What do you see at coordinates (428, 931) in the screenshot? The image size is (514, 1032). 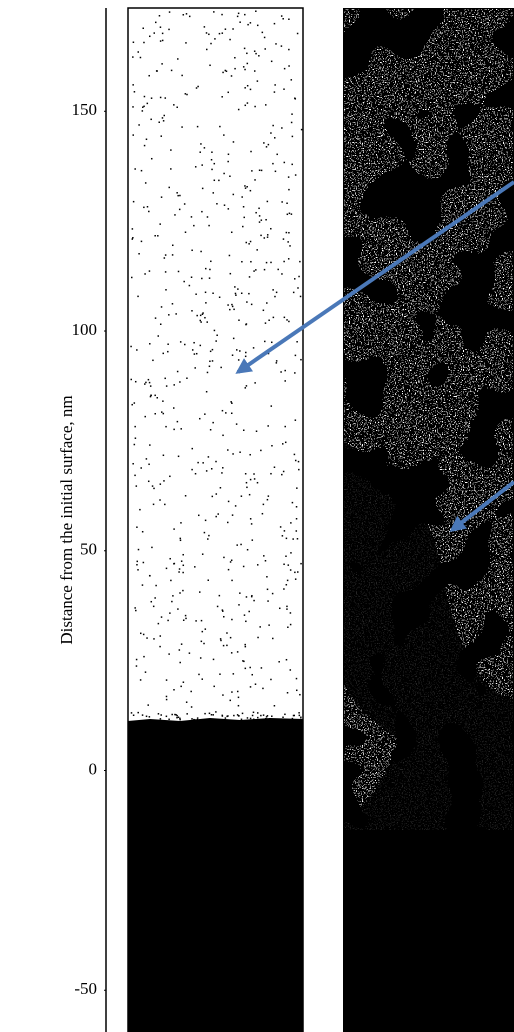 I see `bottom-region` at bounding box center [428, 931].